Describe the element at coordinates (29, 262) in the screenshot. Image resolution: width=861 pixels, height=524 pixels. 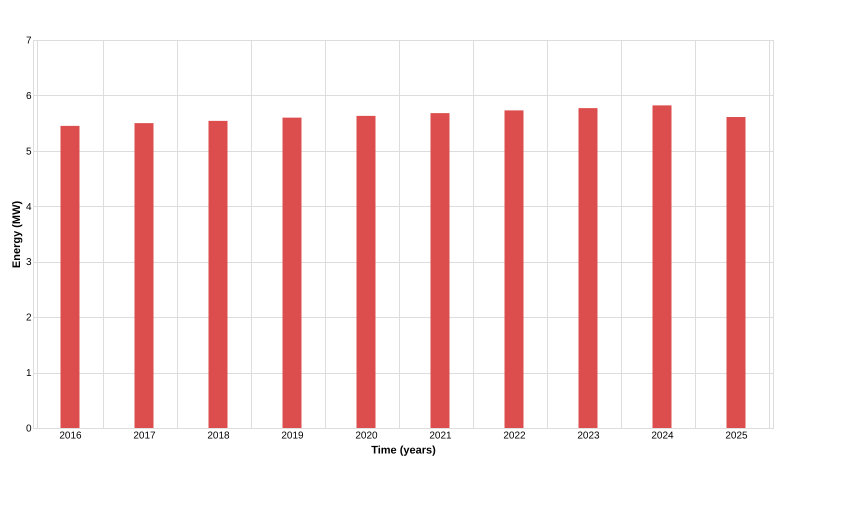
I see `y-tick-label: 3` at that location.